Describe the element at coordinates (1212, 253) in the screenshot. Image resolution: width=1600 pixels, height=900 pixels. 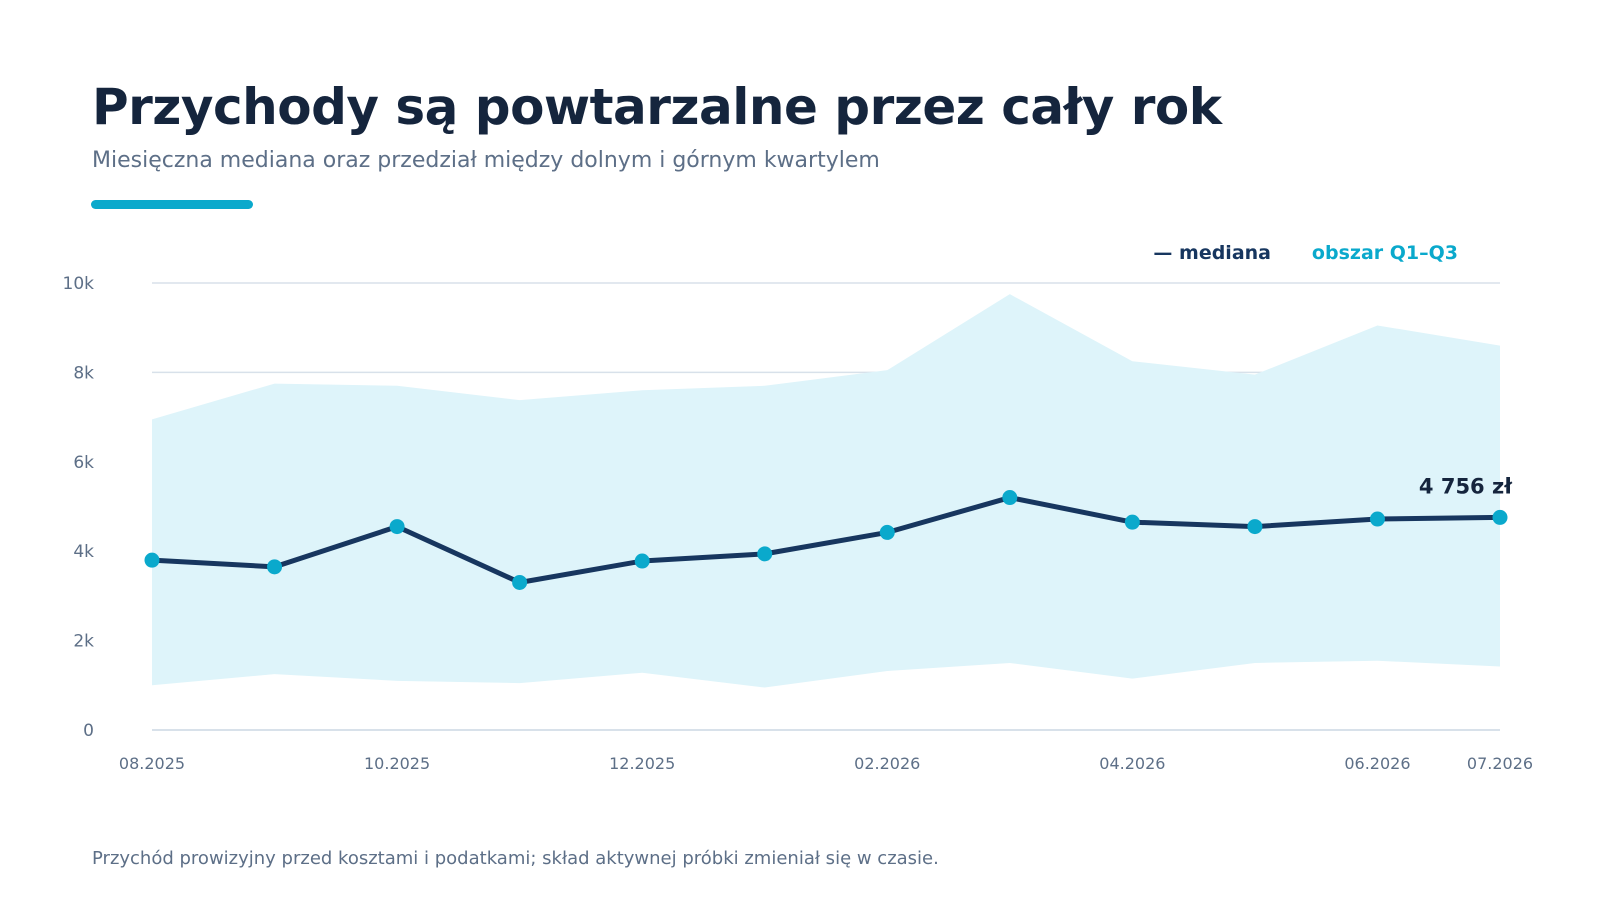
I see `legend-median: — mediana` at that location.